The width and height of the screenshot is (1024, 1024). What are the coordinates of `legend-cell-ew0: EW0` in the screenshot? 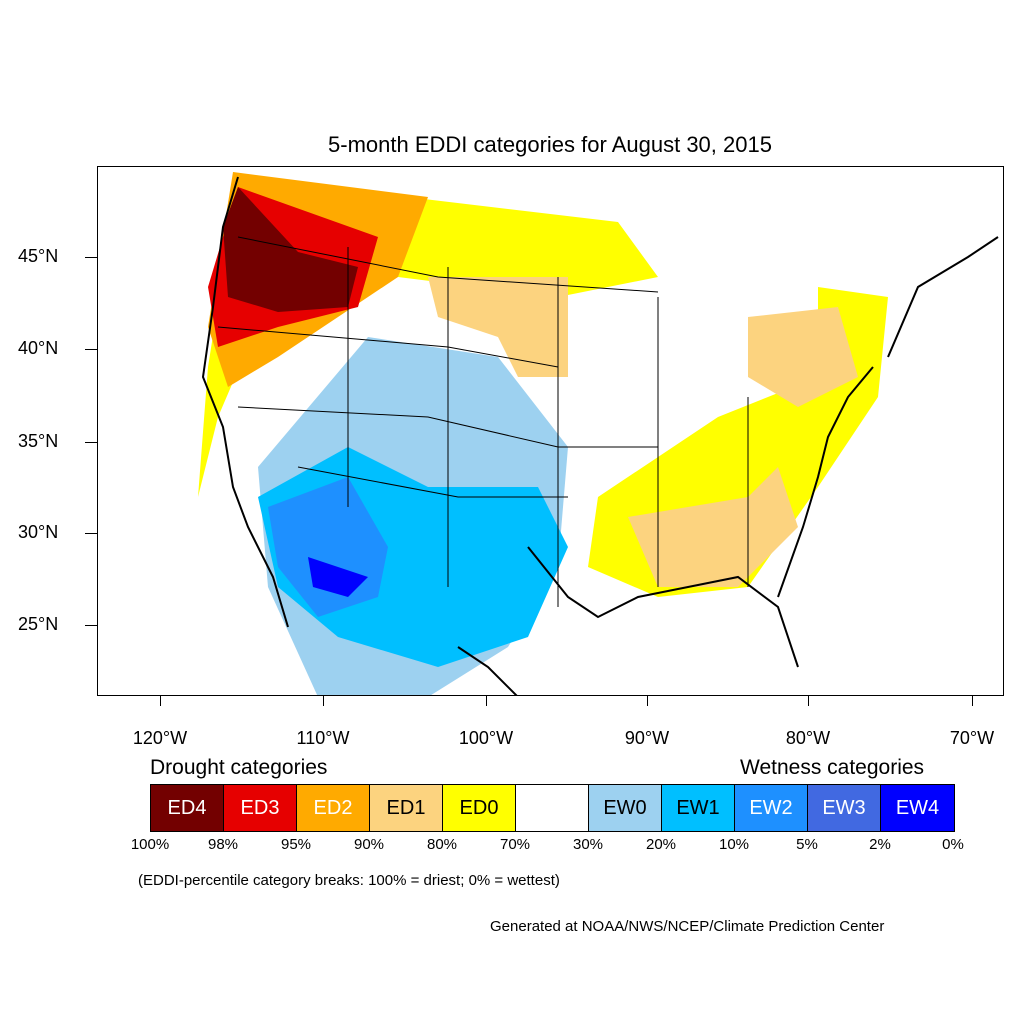 It's located at (625, 808).